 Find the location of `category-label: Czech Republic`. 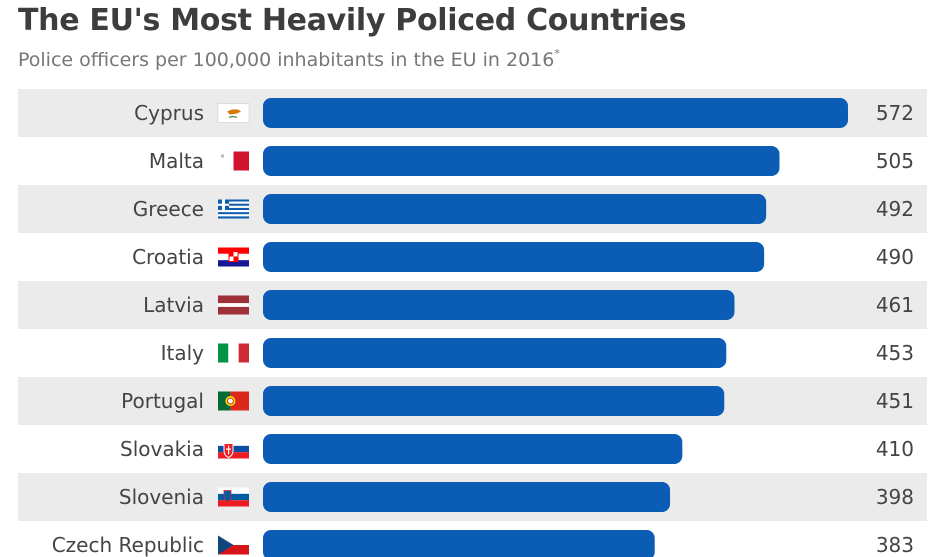

category-label: Czech Republic is located at coordinates (128, 545).